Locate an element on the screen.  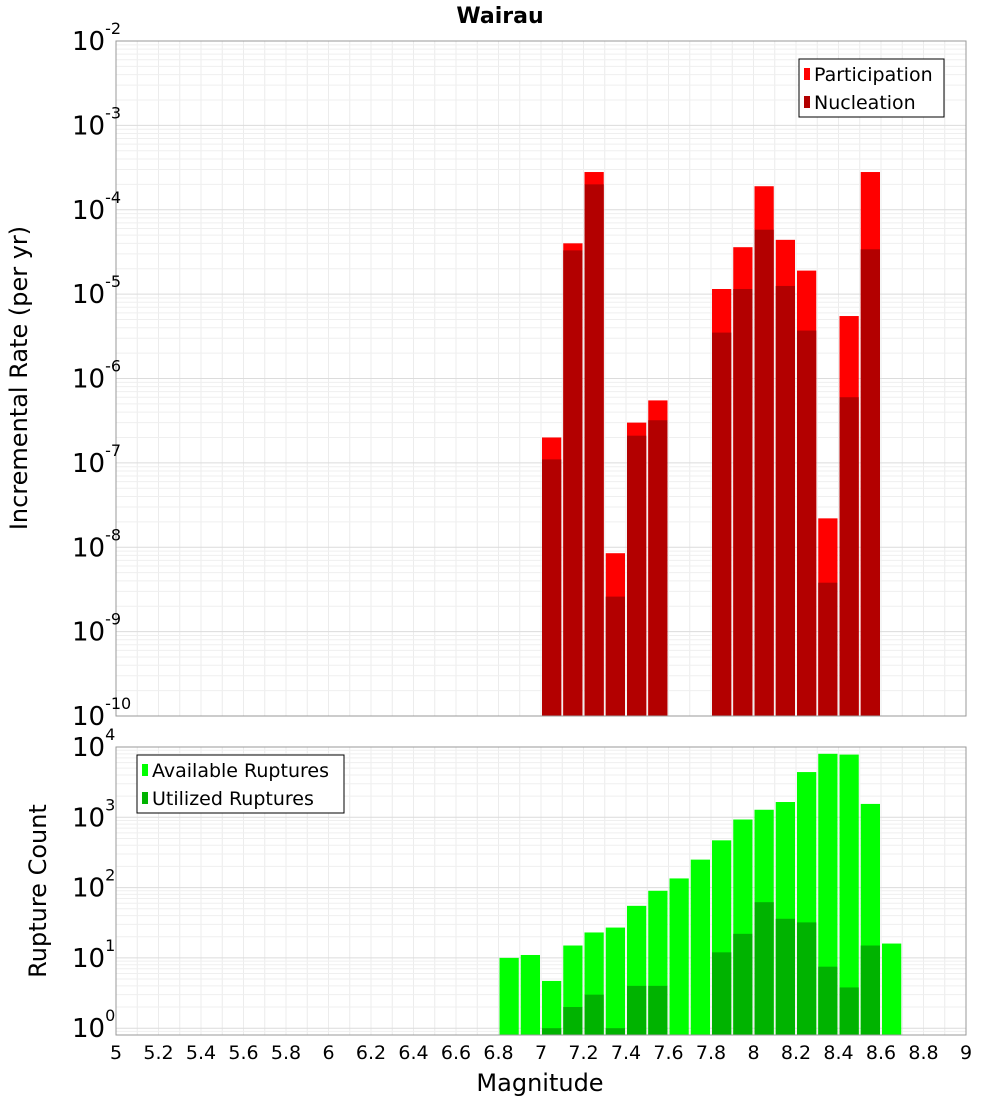
x-tick-label: 9 is located at coordinates (966, 1053).